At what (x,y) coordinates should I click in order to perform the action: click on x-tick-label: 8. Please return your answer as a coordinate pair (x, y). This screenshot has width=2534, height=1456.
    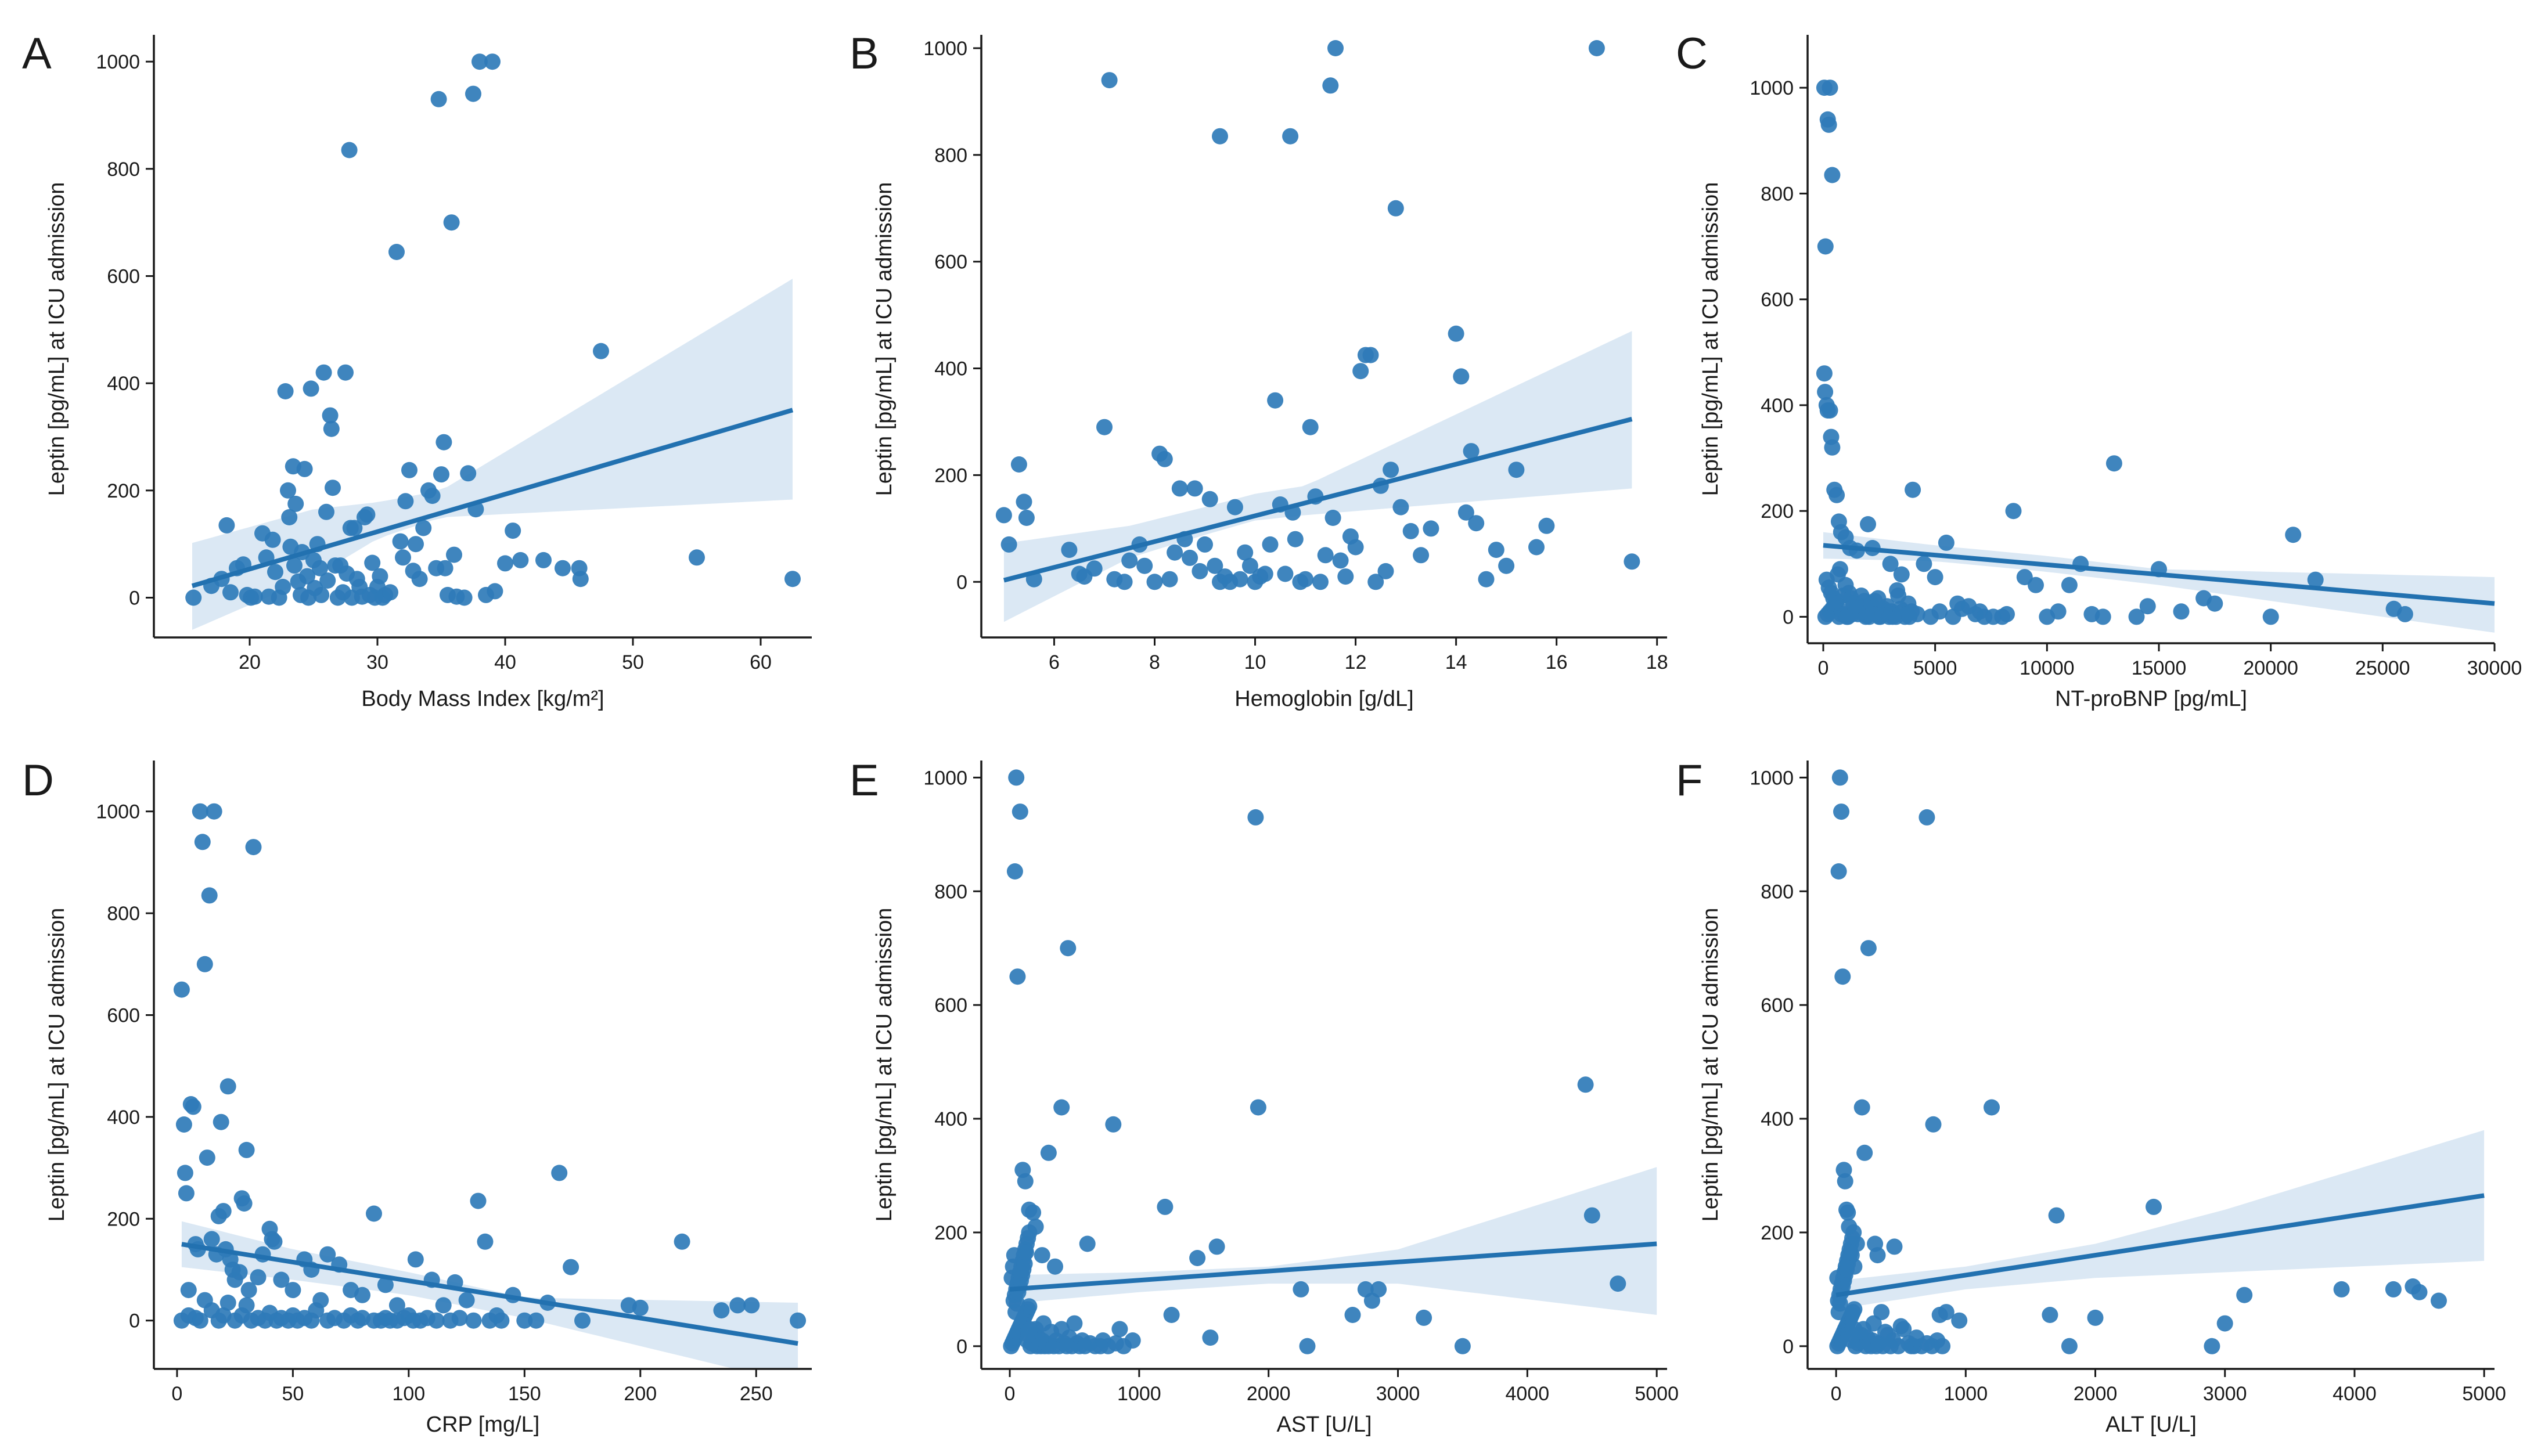
    Looking at the image, I should click on (1154, 662).